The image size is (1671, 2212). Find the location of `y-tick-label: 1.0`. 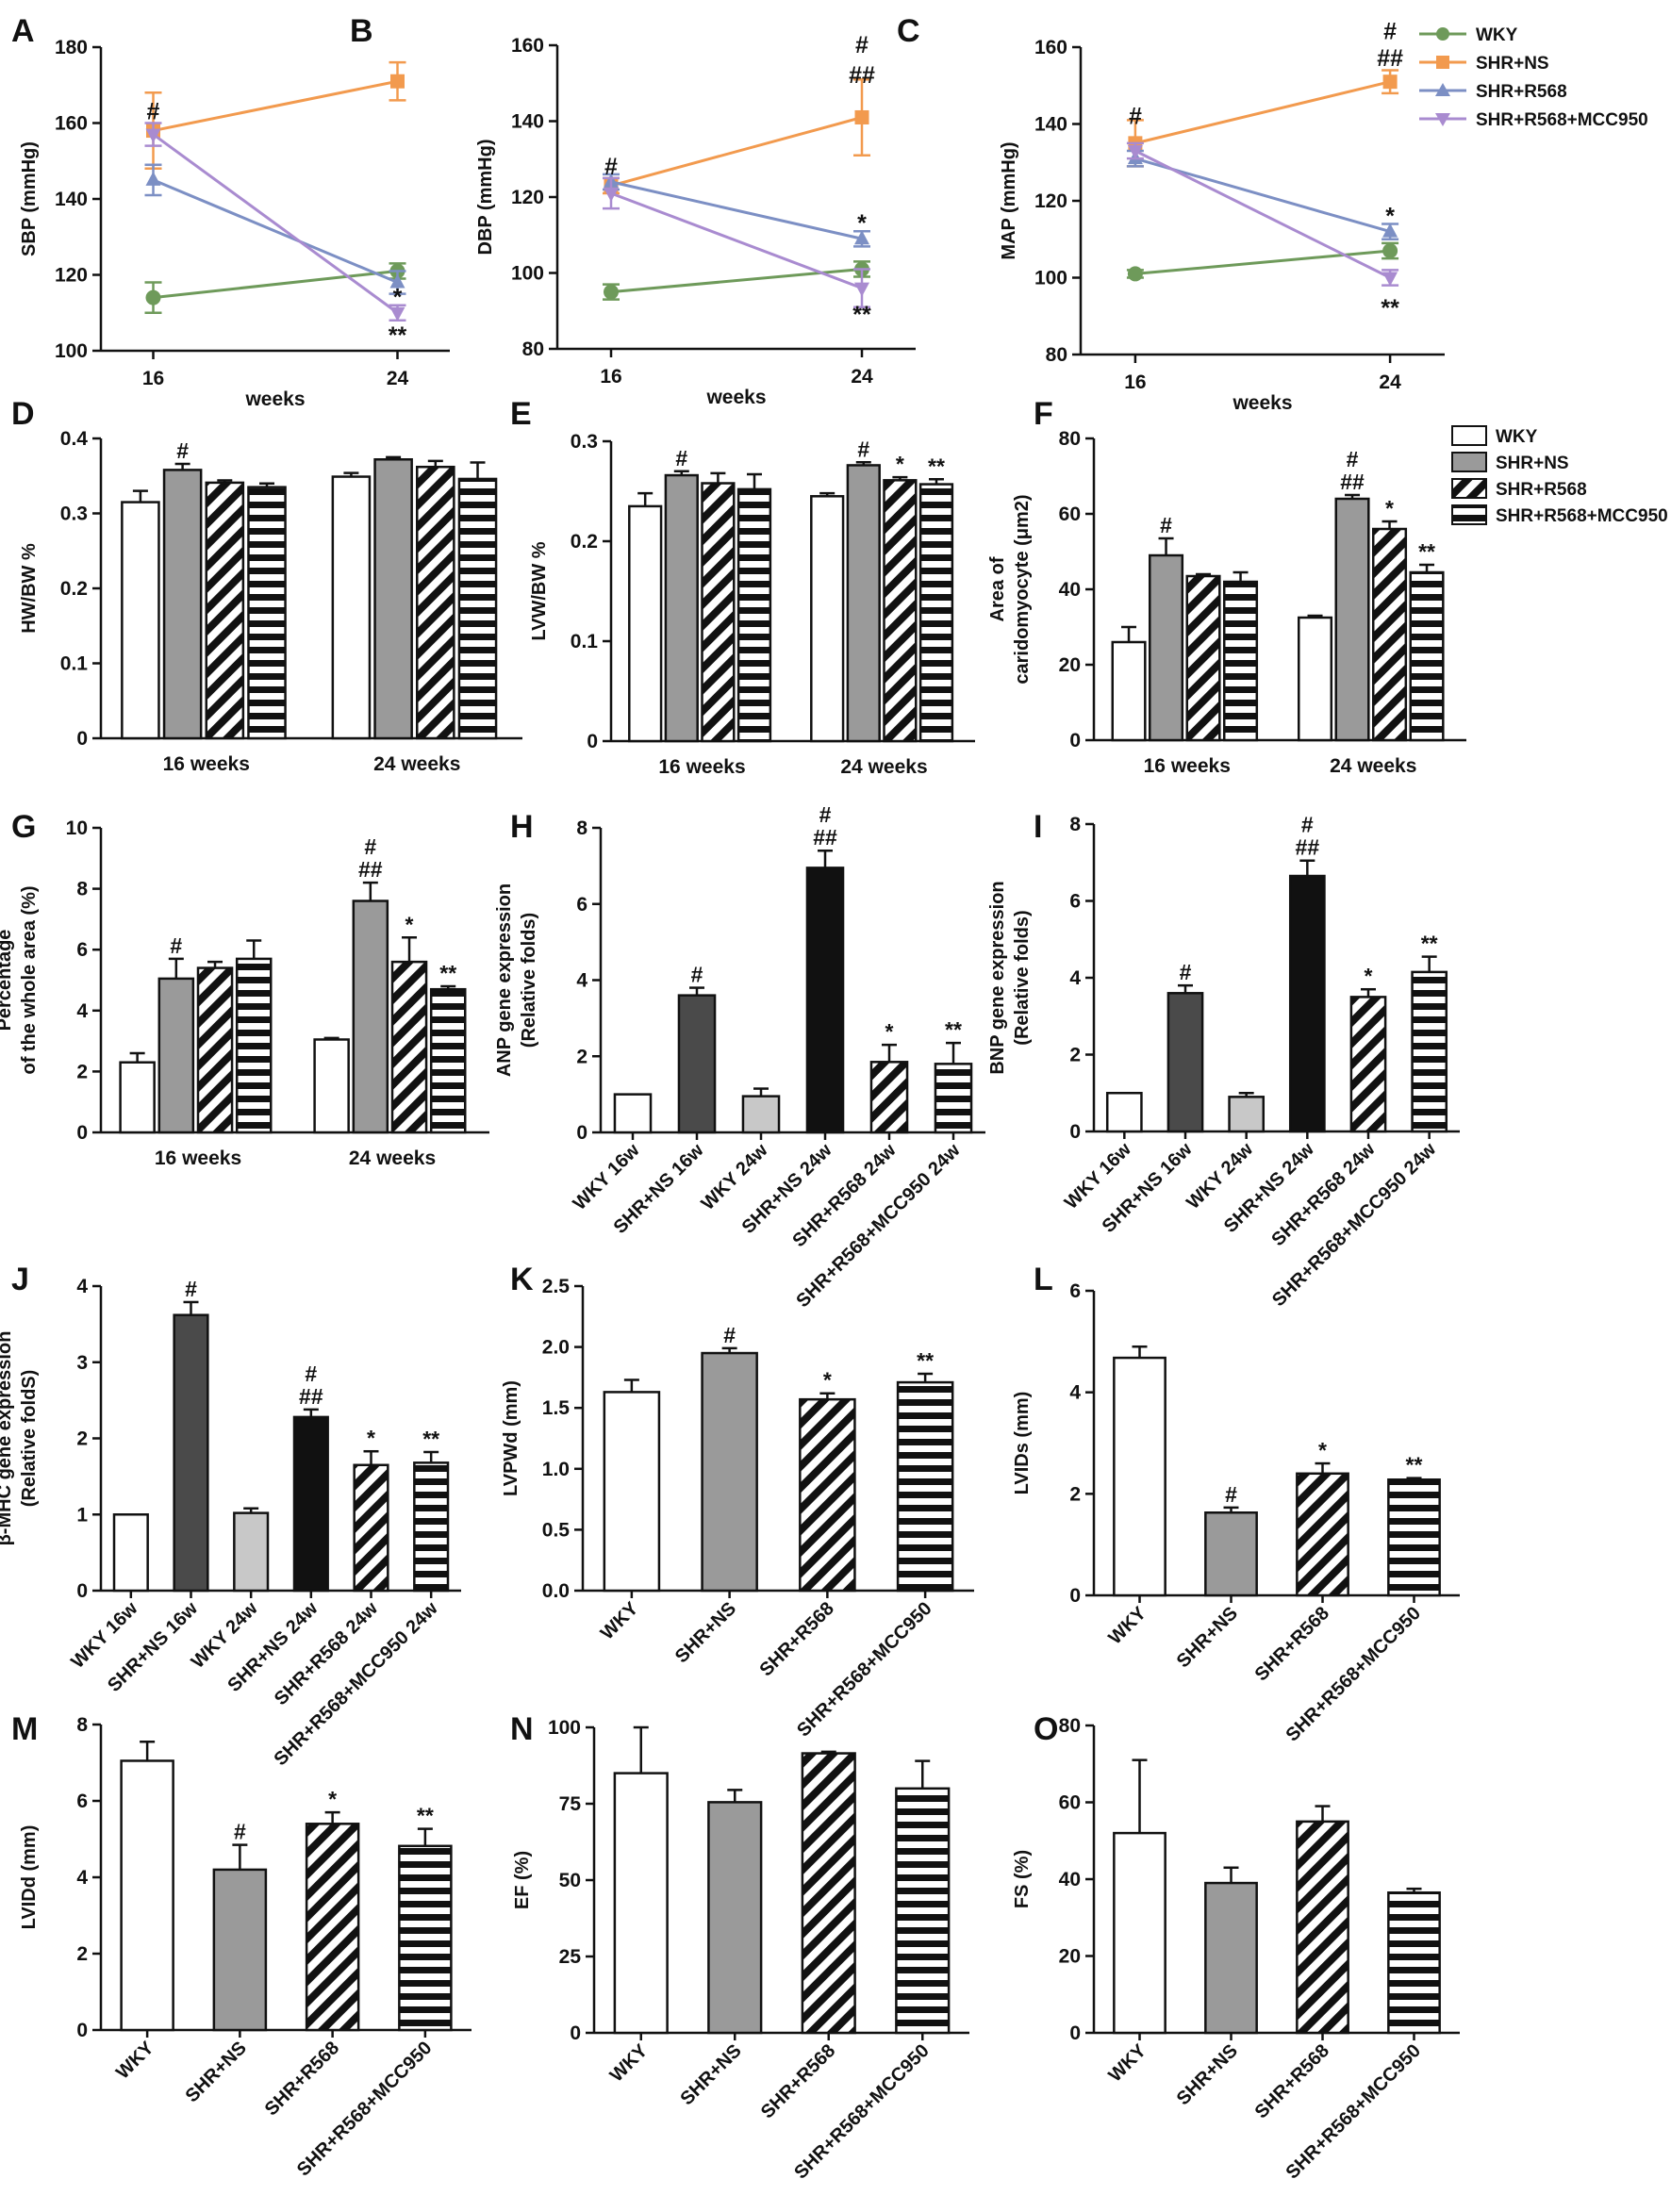

y-tick-label: 1.0 is located at coordinates (556, 1469).